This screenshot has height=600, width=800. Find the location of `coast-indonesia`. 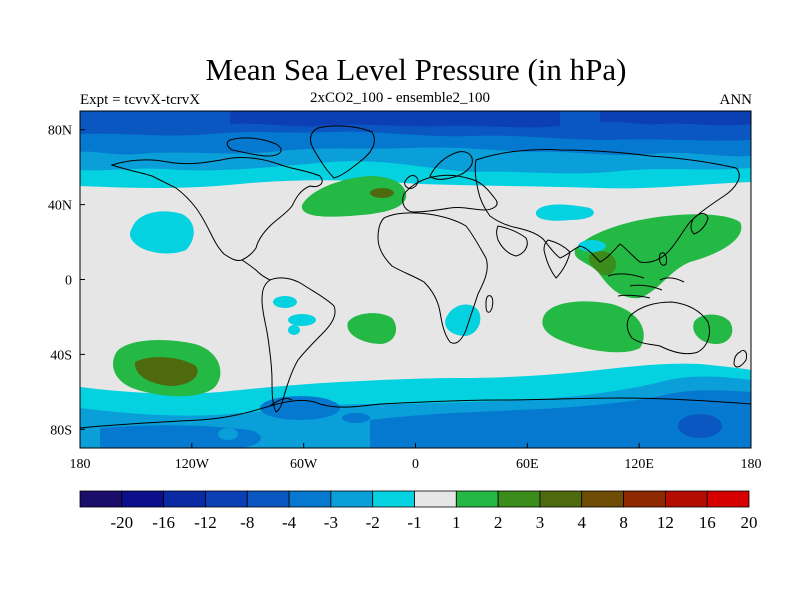

coast-indonesia is located at coordinates (646, 286).